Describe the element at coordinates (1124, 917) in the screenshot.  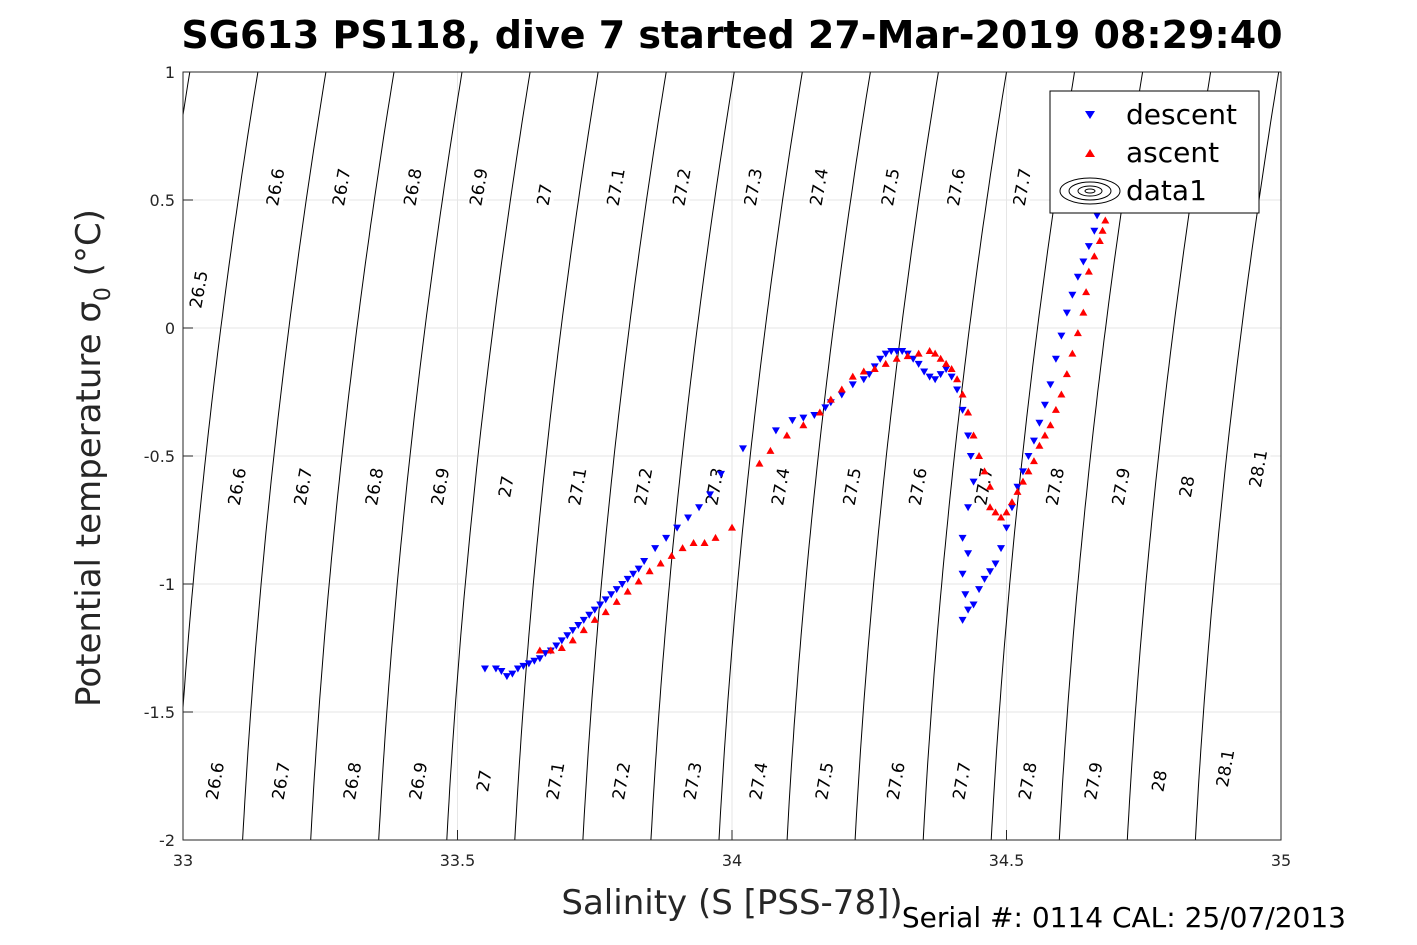
I see `serial-cal-footer: Serial #: 0114 CAL: 25/07/2013` at that location.